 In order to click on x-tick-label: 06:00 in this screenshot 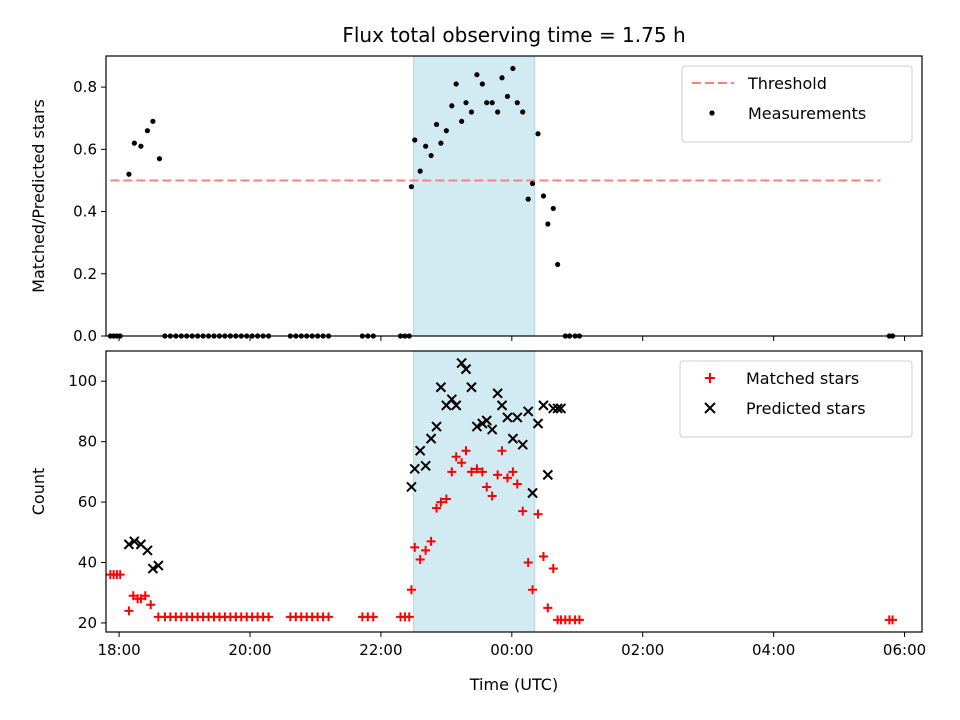, I will do `click(904, 650)`.